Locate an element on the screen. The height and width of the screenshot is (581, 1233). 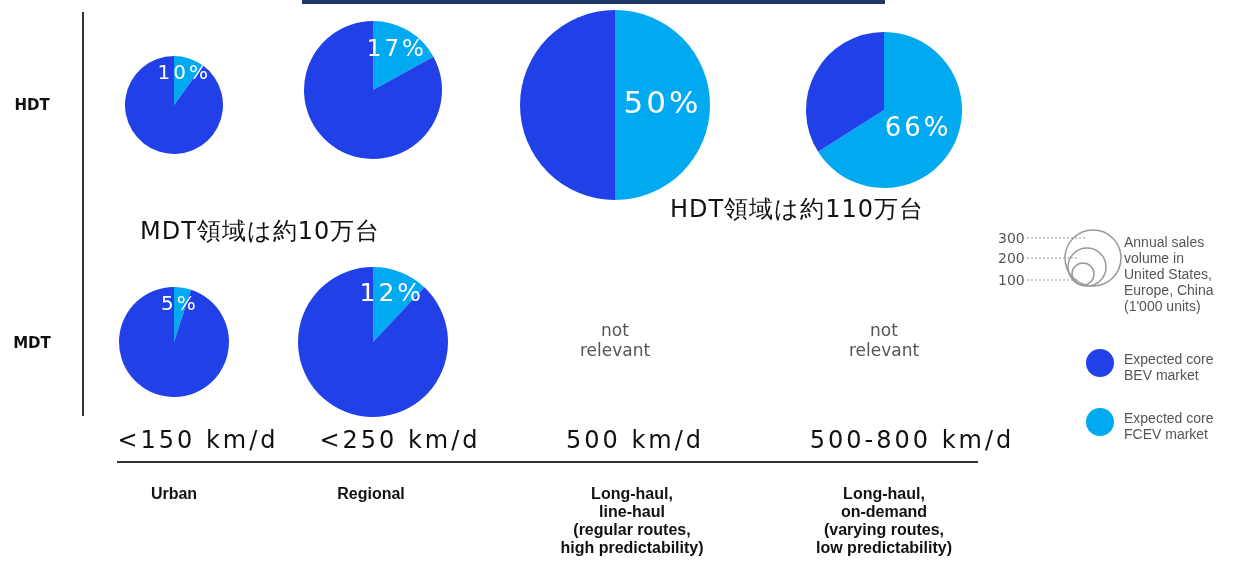
text: Expected core BEV market is located at coordinates (1169, 367).